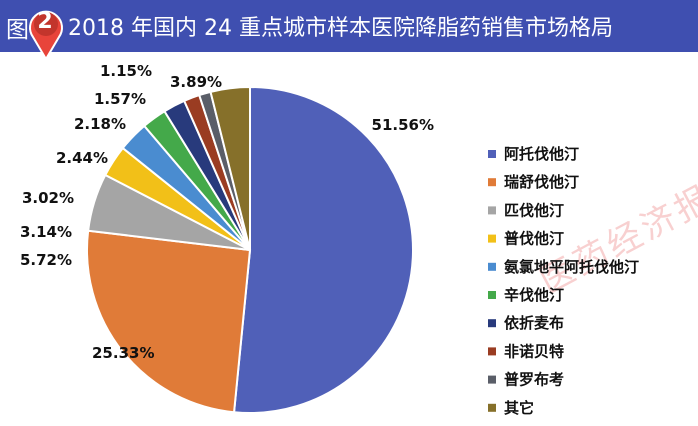  Describe the element at coordinates (534, 351) in the screenshot. I see `legend-label-8: 非诺贝特` at that location.